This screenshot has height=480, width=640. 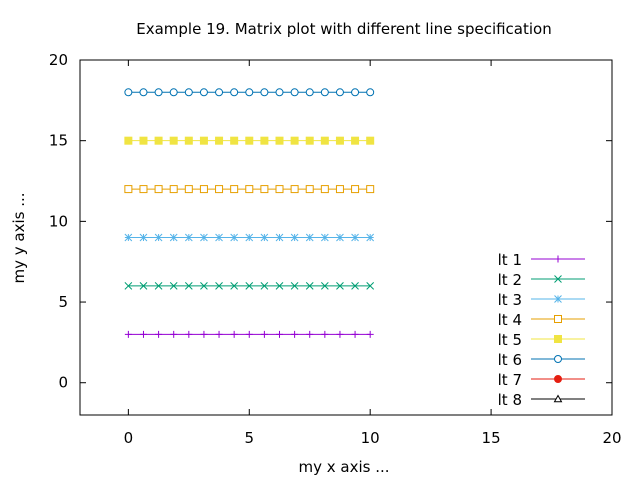 What do you see at coordinates (58, 221) in the screenshot?
I see `y-tick-label: 10` at bounding box center [58, 221].